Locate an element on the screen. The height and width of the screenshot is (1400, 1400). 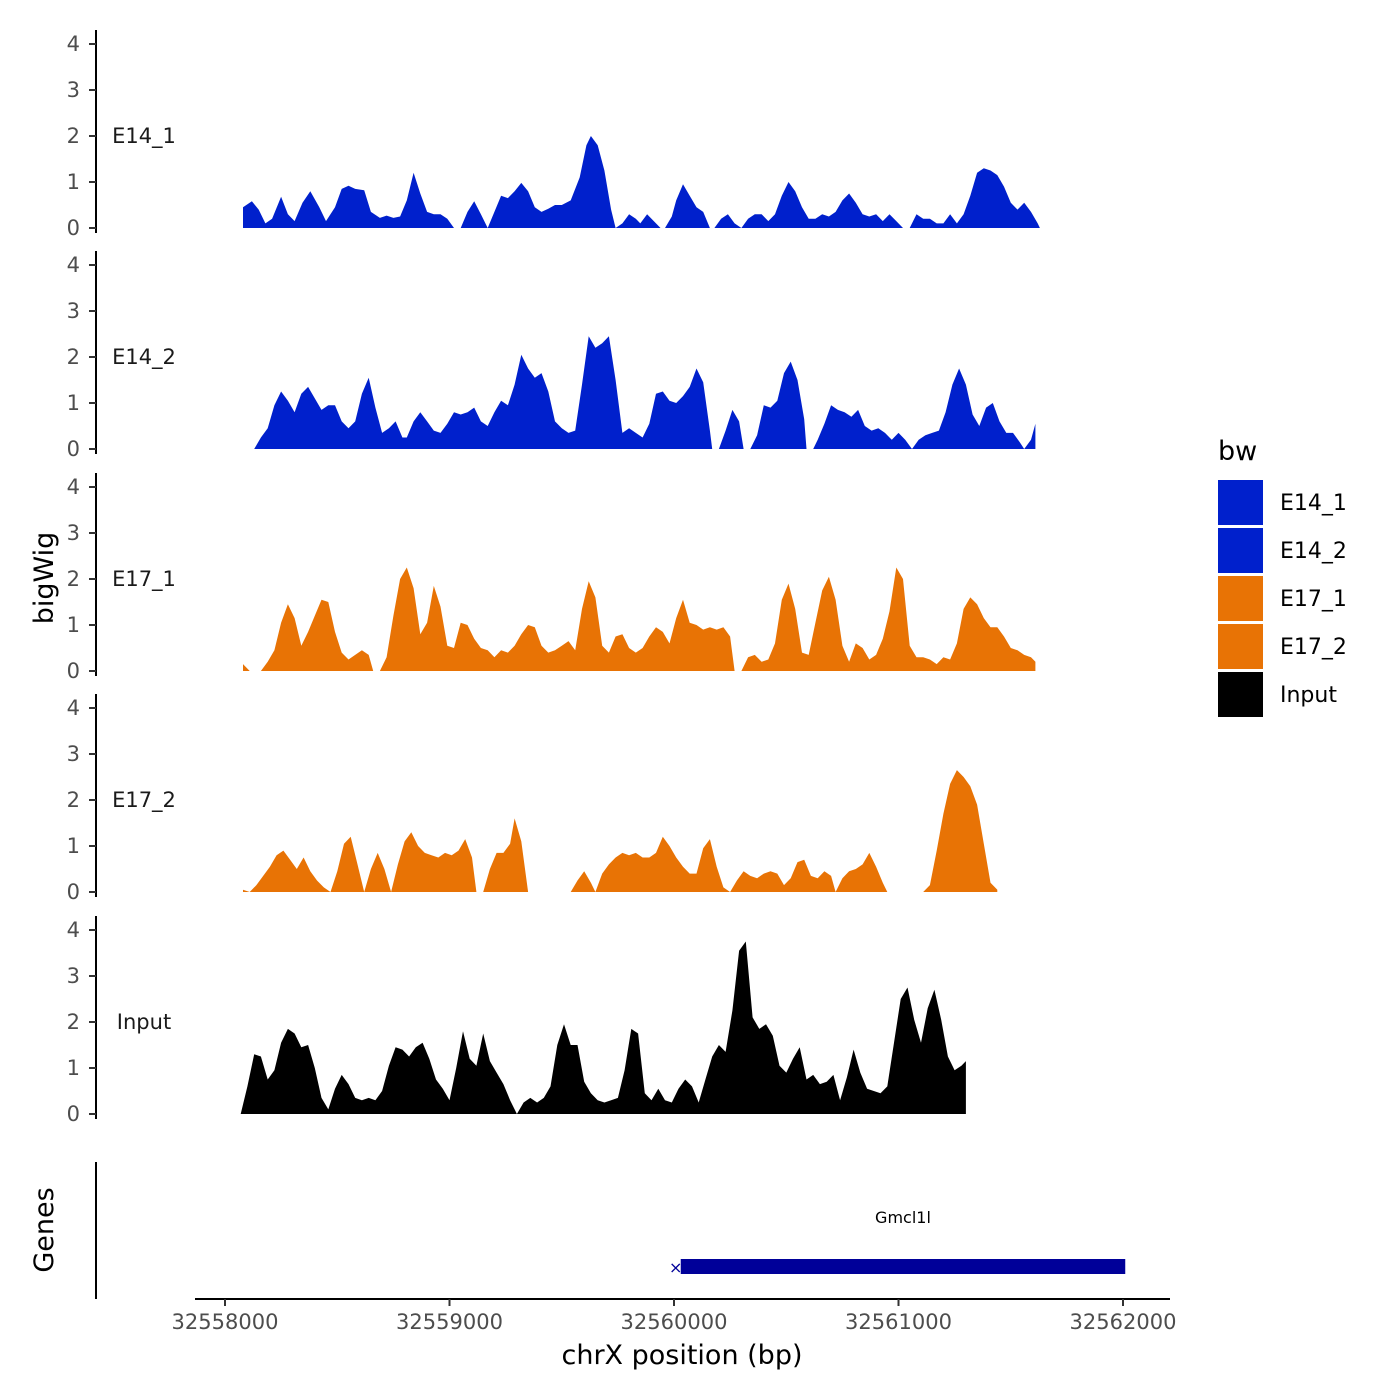
x-tick-label: 32558000 is located at coordinates (225, 1322).